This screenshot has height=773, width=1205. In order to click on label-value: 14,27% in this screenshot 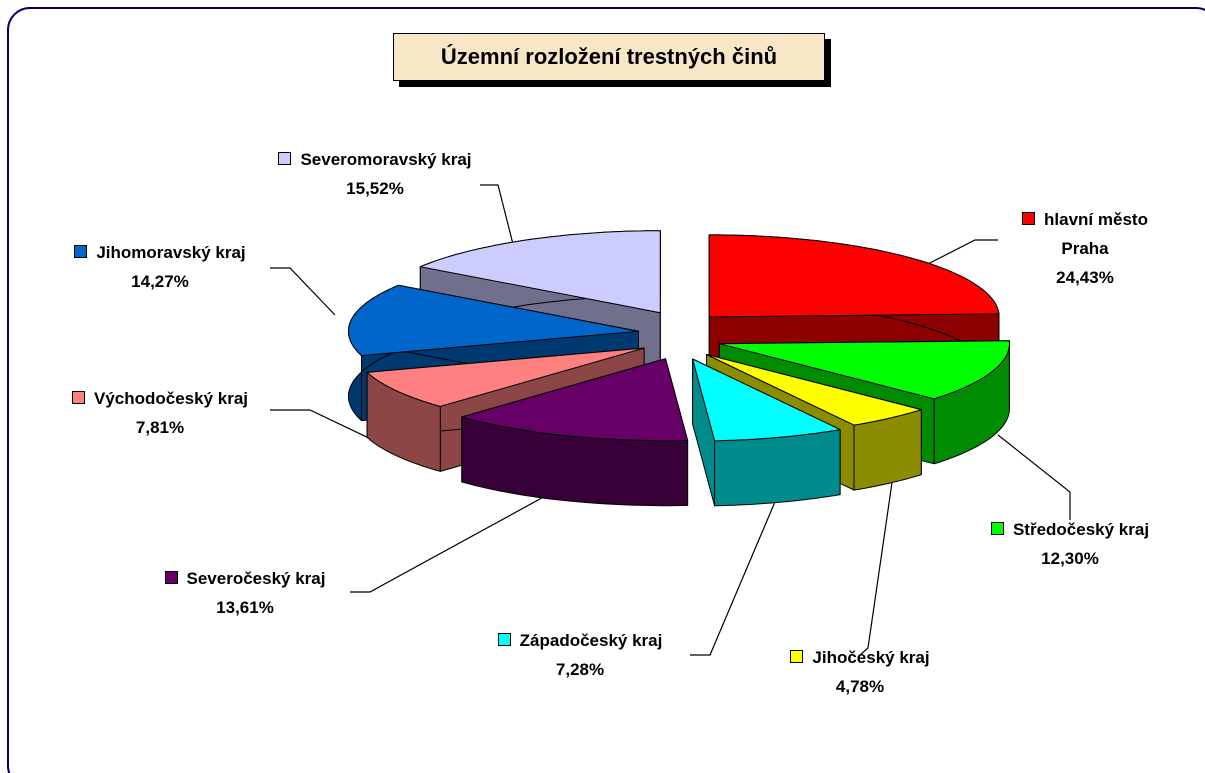, I will do `click(160, 281)`.